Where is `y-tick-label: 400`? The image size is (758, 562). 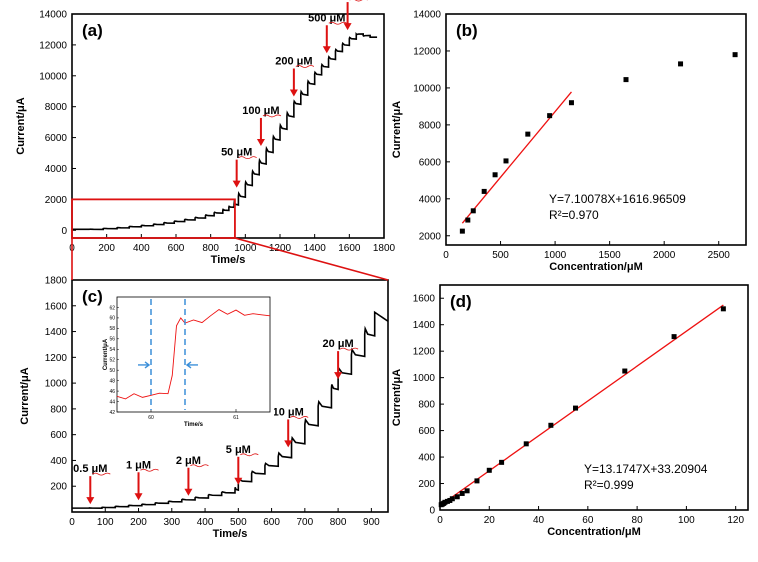
y-tick-label: 400 is located at coordinates (426, 458).